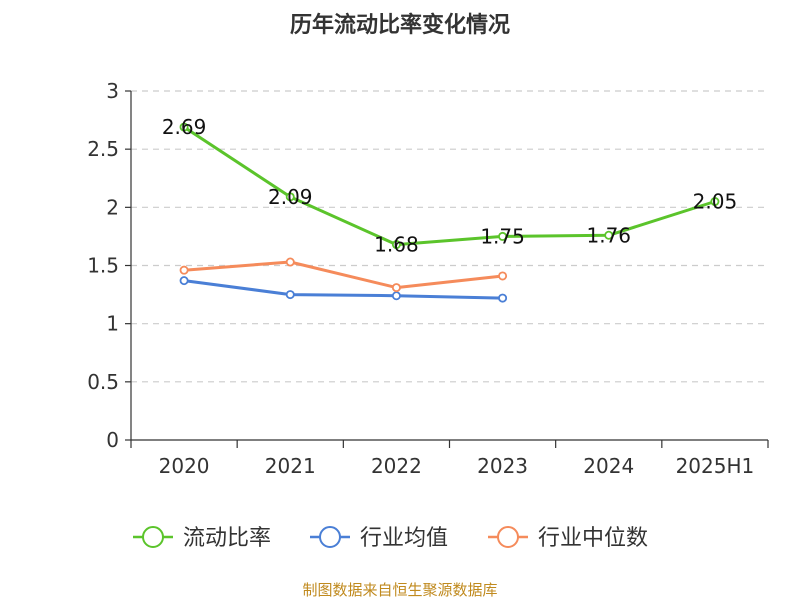  I want to click on y-tick-label: 0, so click(112, 440).